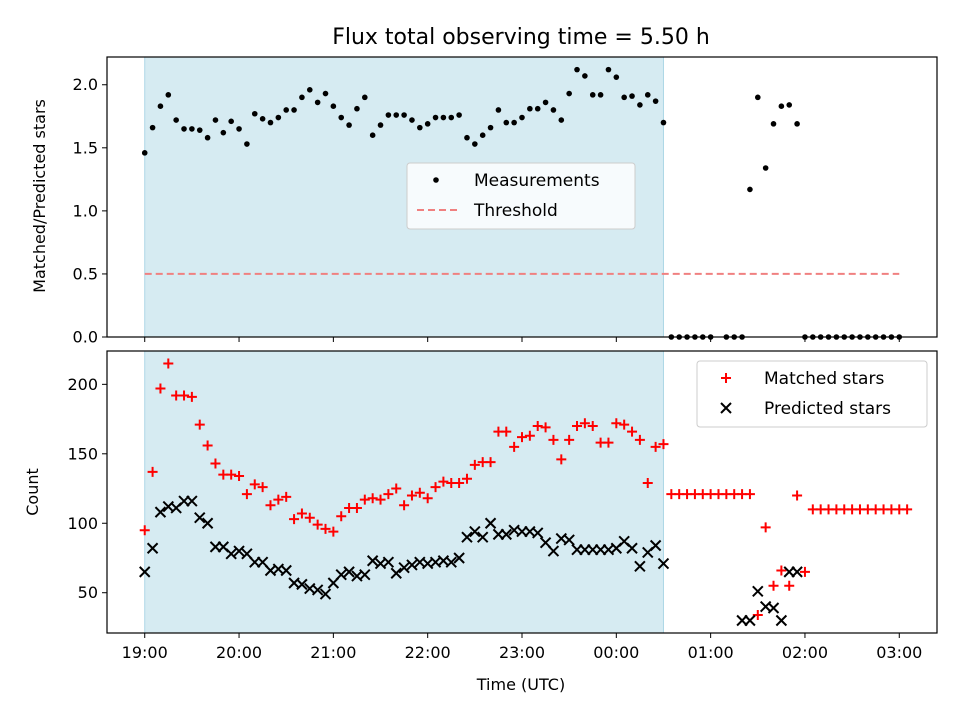  I want to click on y-tick-label: 50, so click(88, 592).